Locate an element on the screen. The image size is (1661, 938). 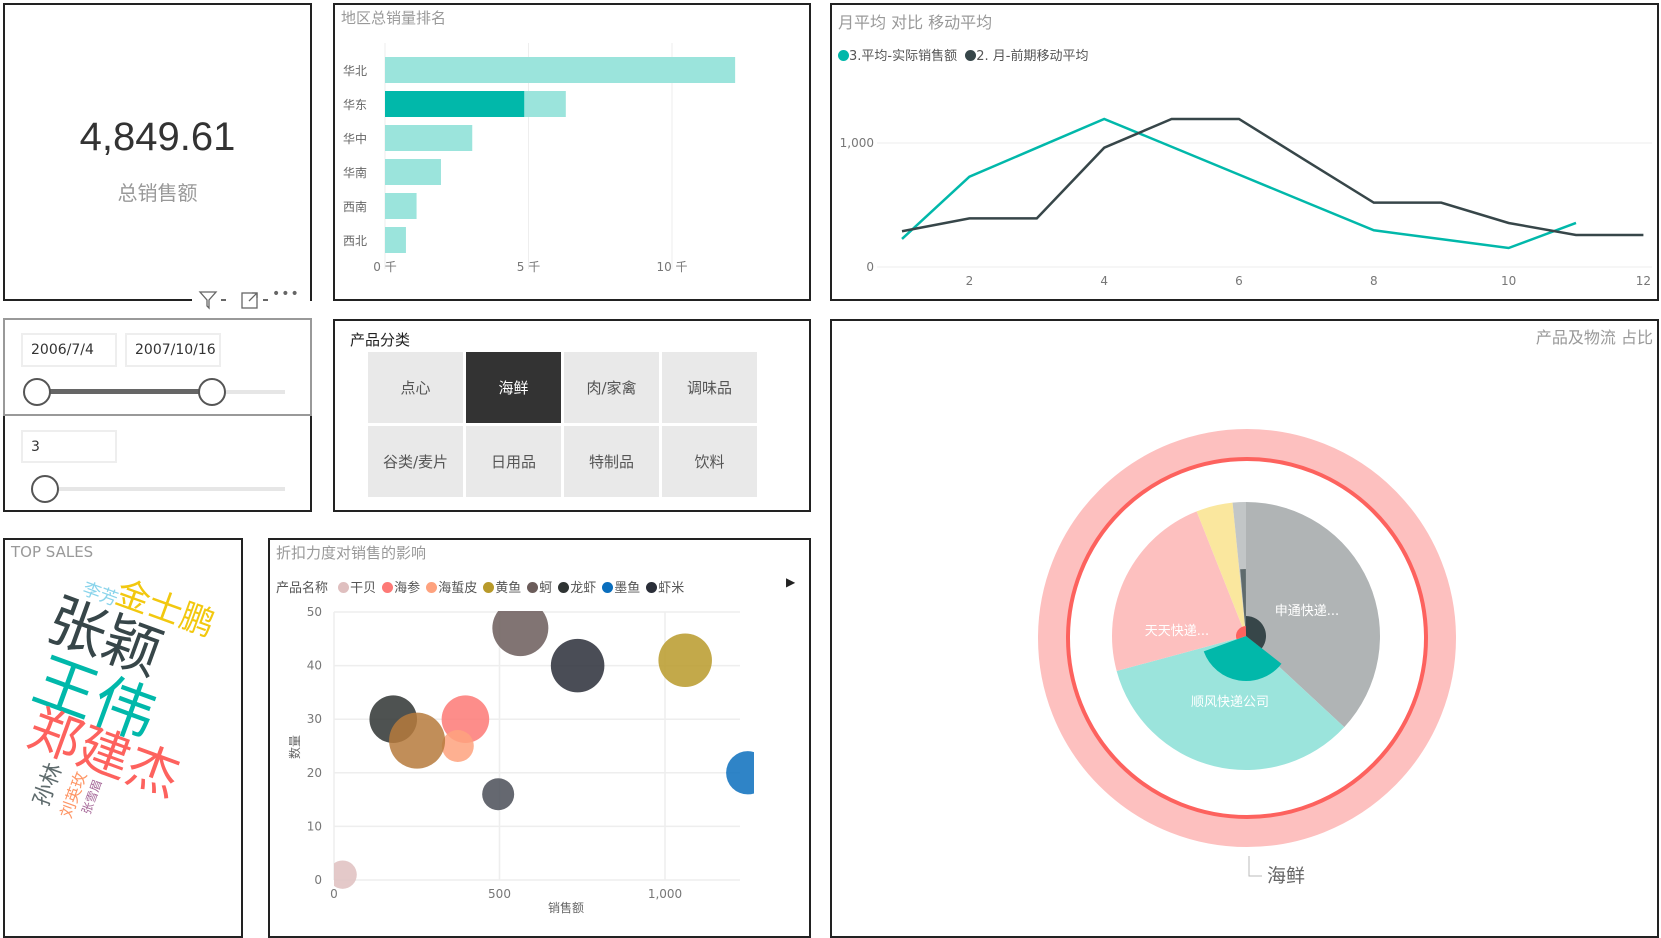
category-item: 日用品 is located at coordinates (513, 461).